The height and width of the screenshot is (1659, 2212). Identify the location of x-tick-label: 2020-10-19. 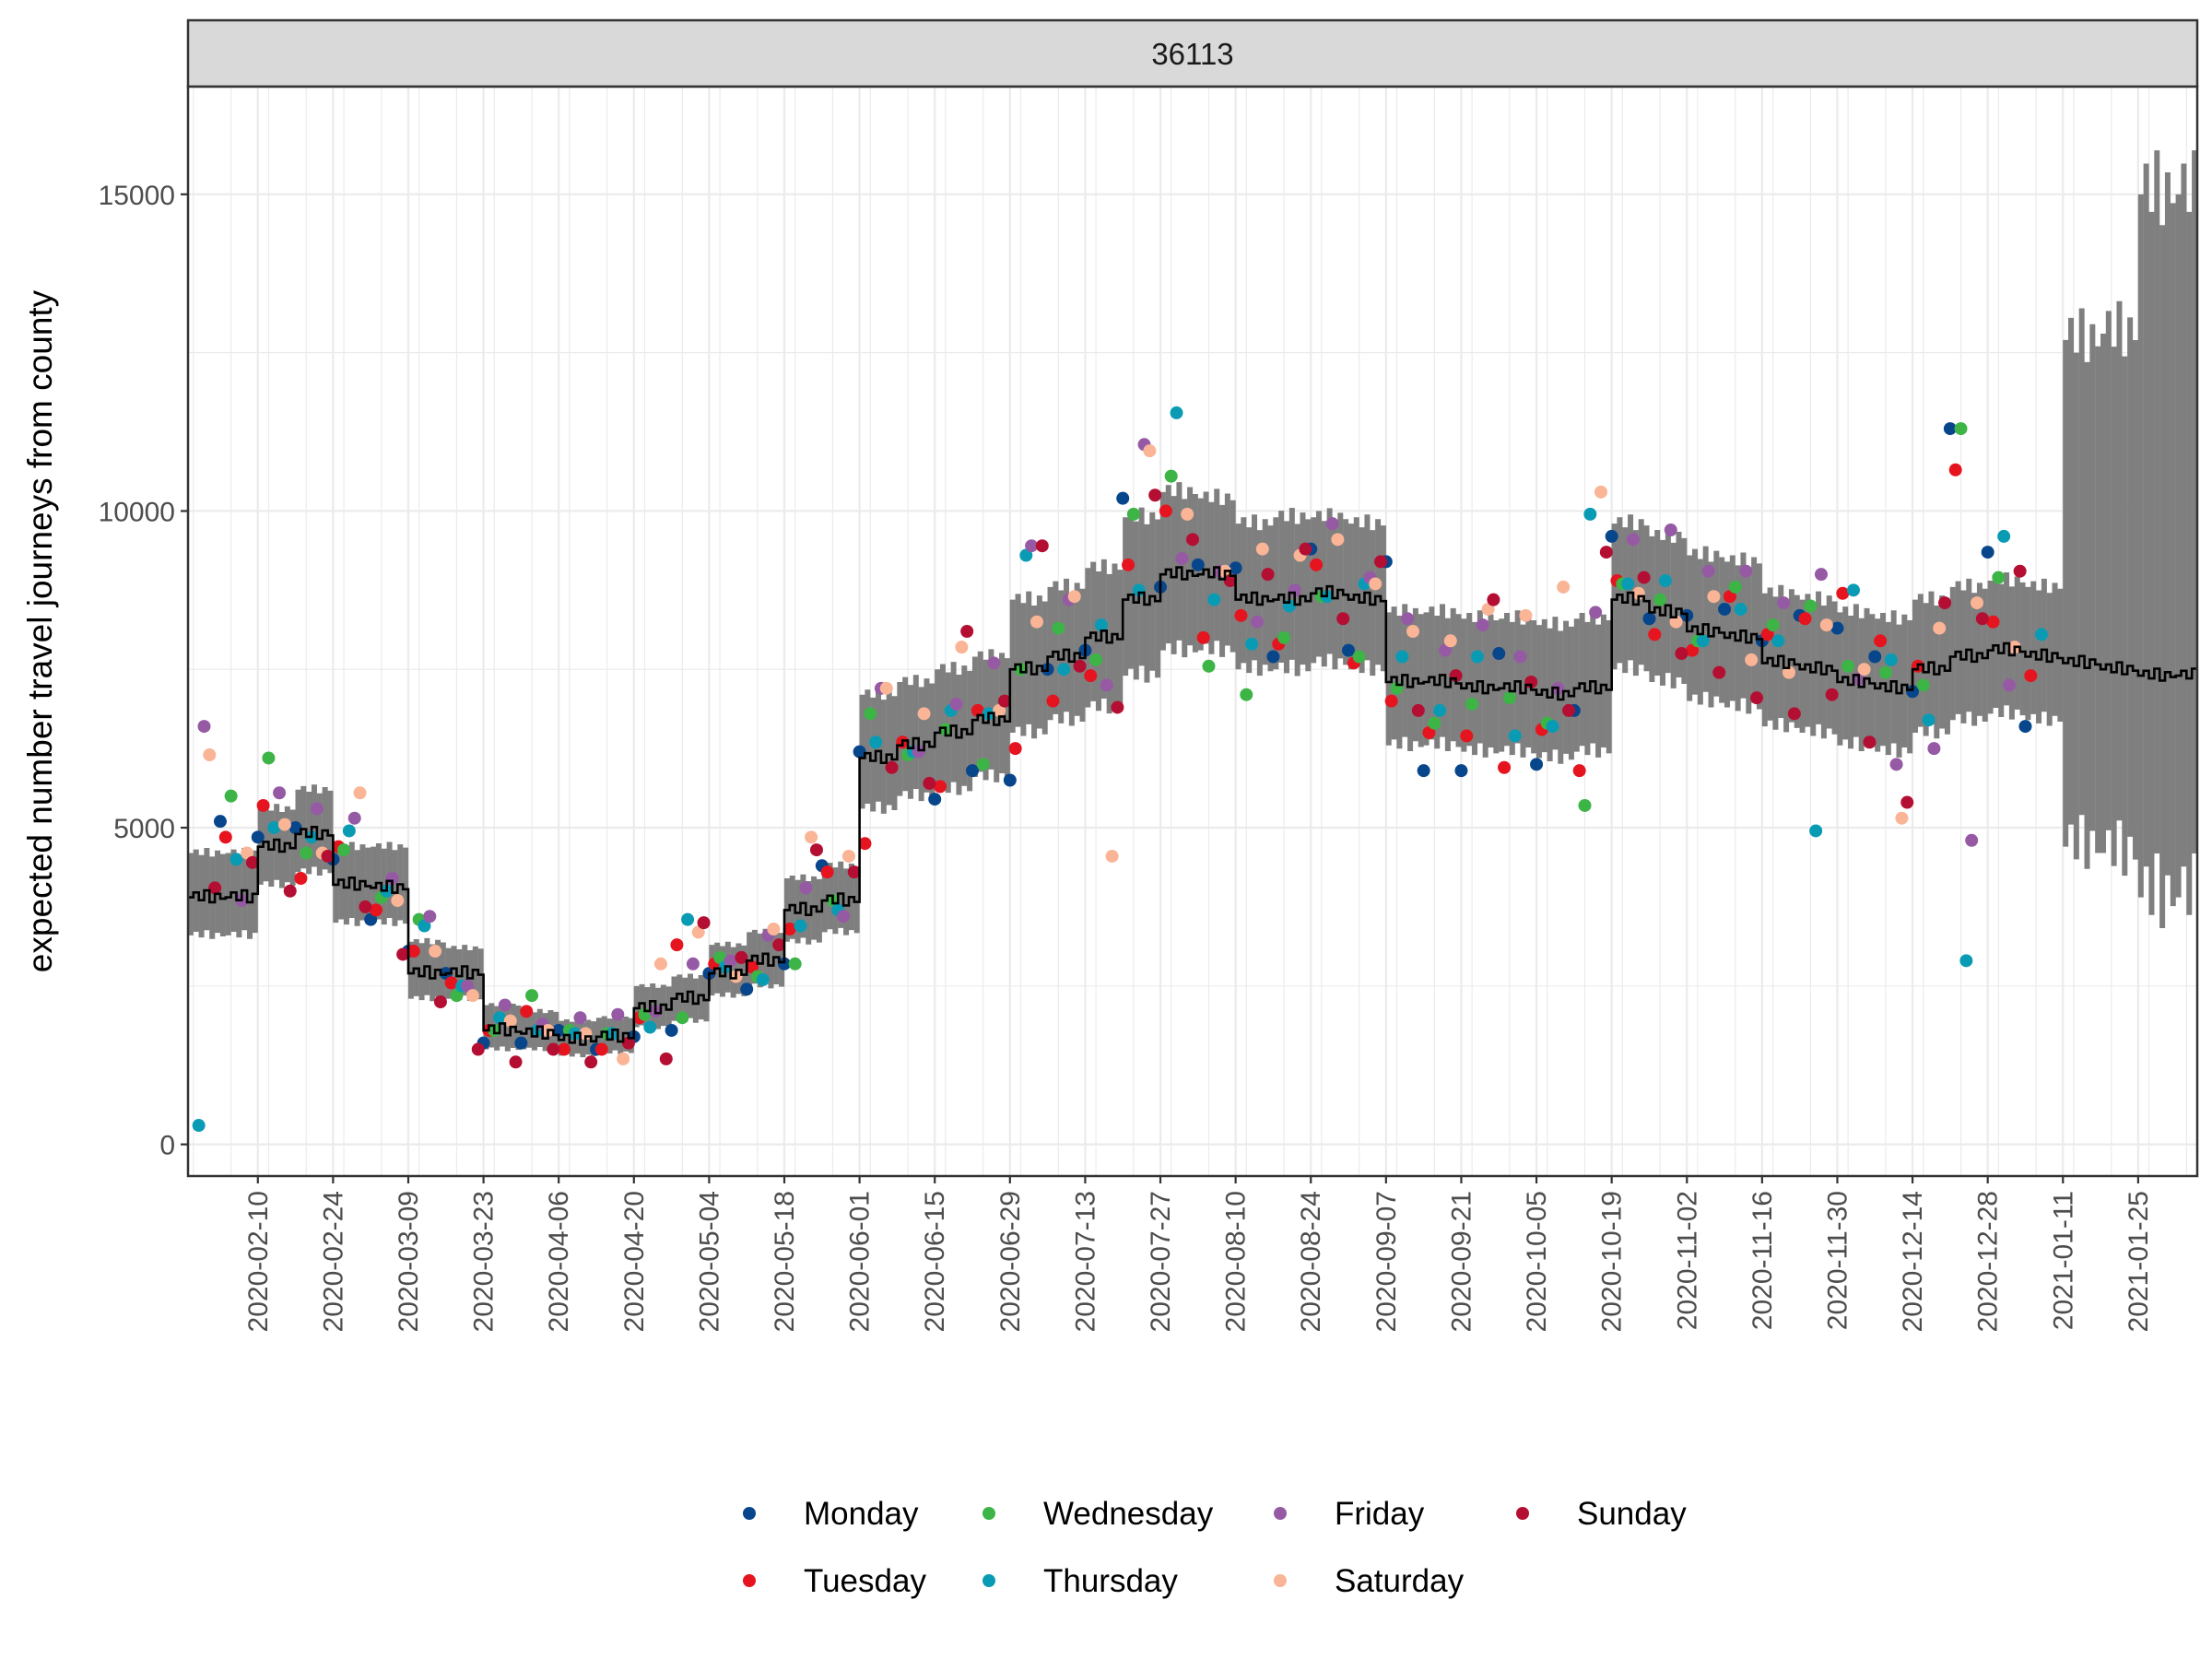
(1612, 1261).